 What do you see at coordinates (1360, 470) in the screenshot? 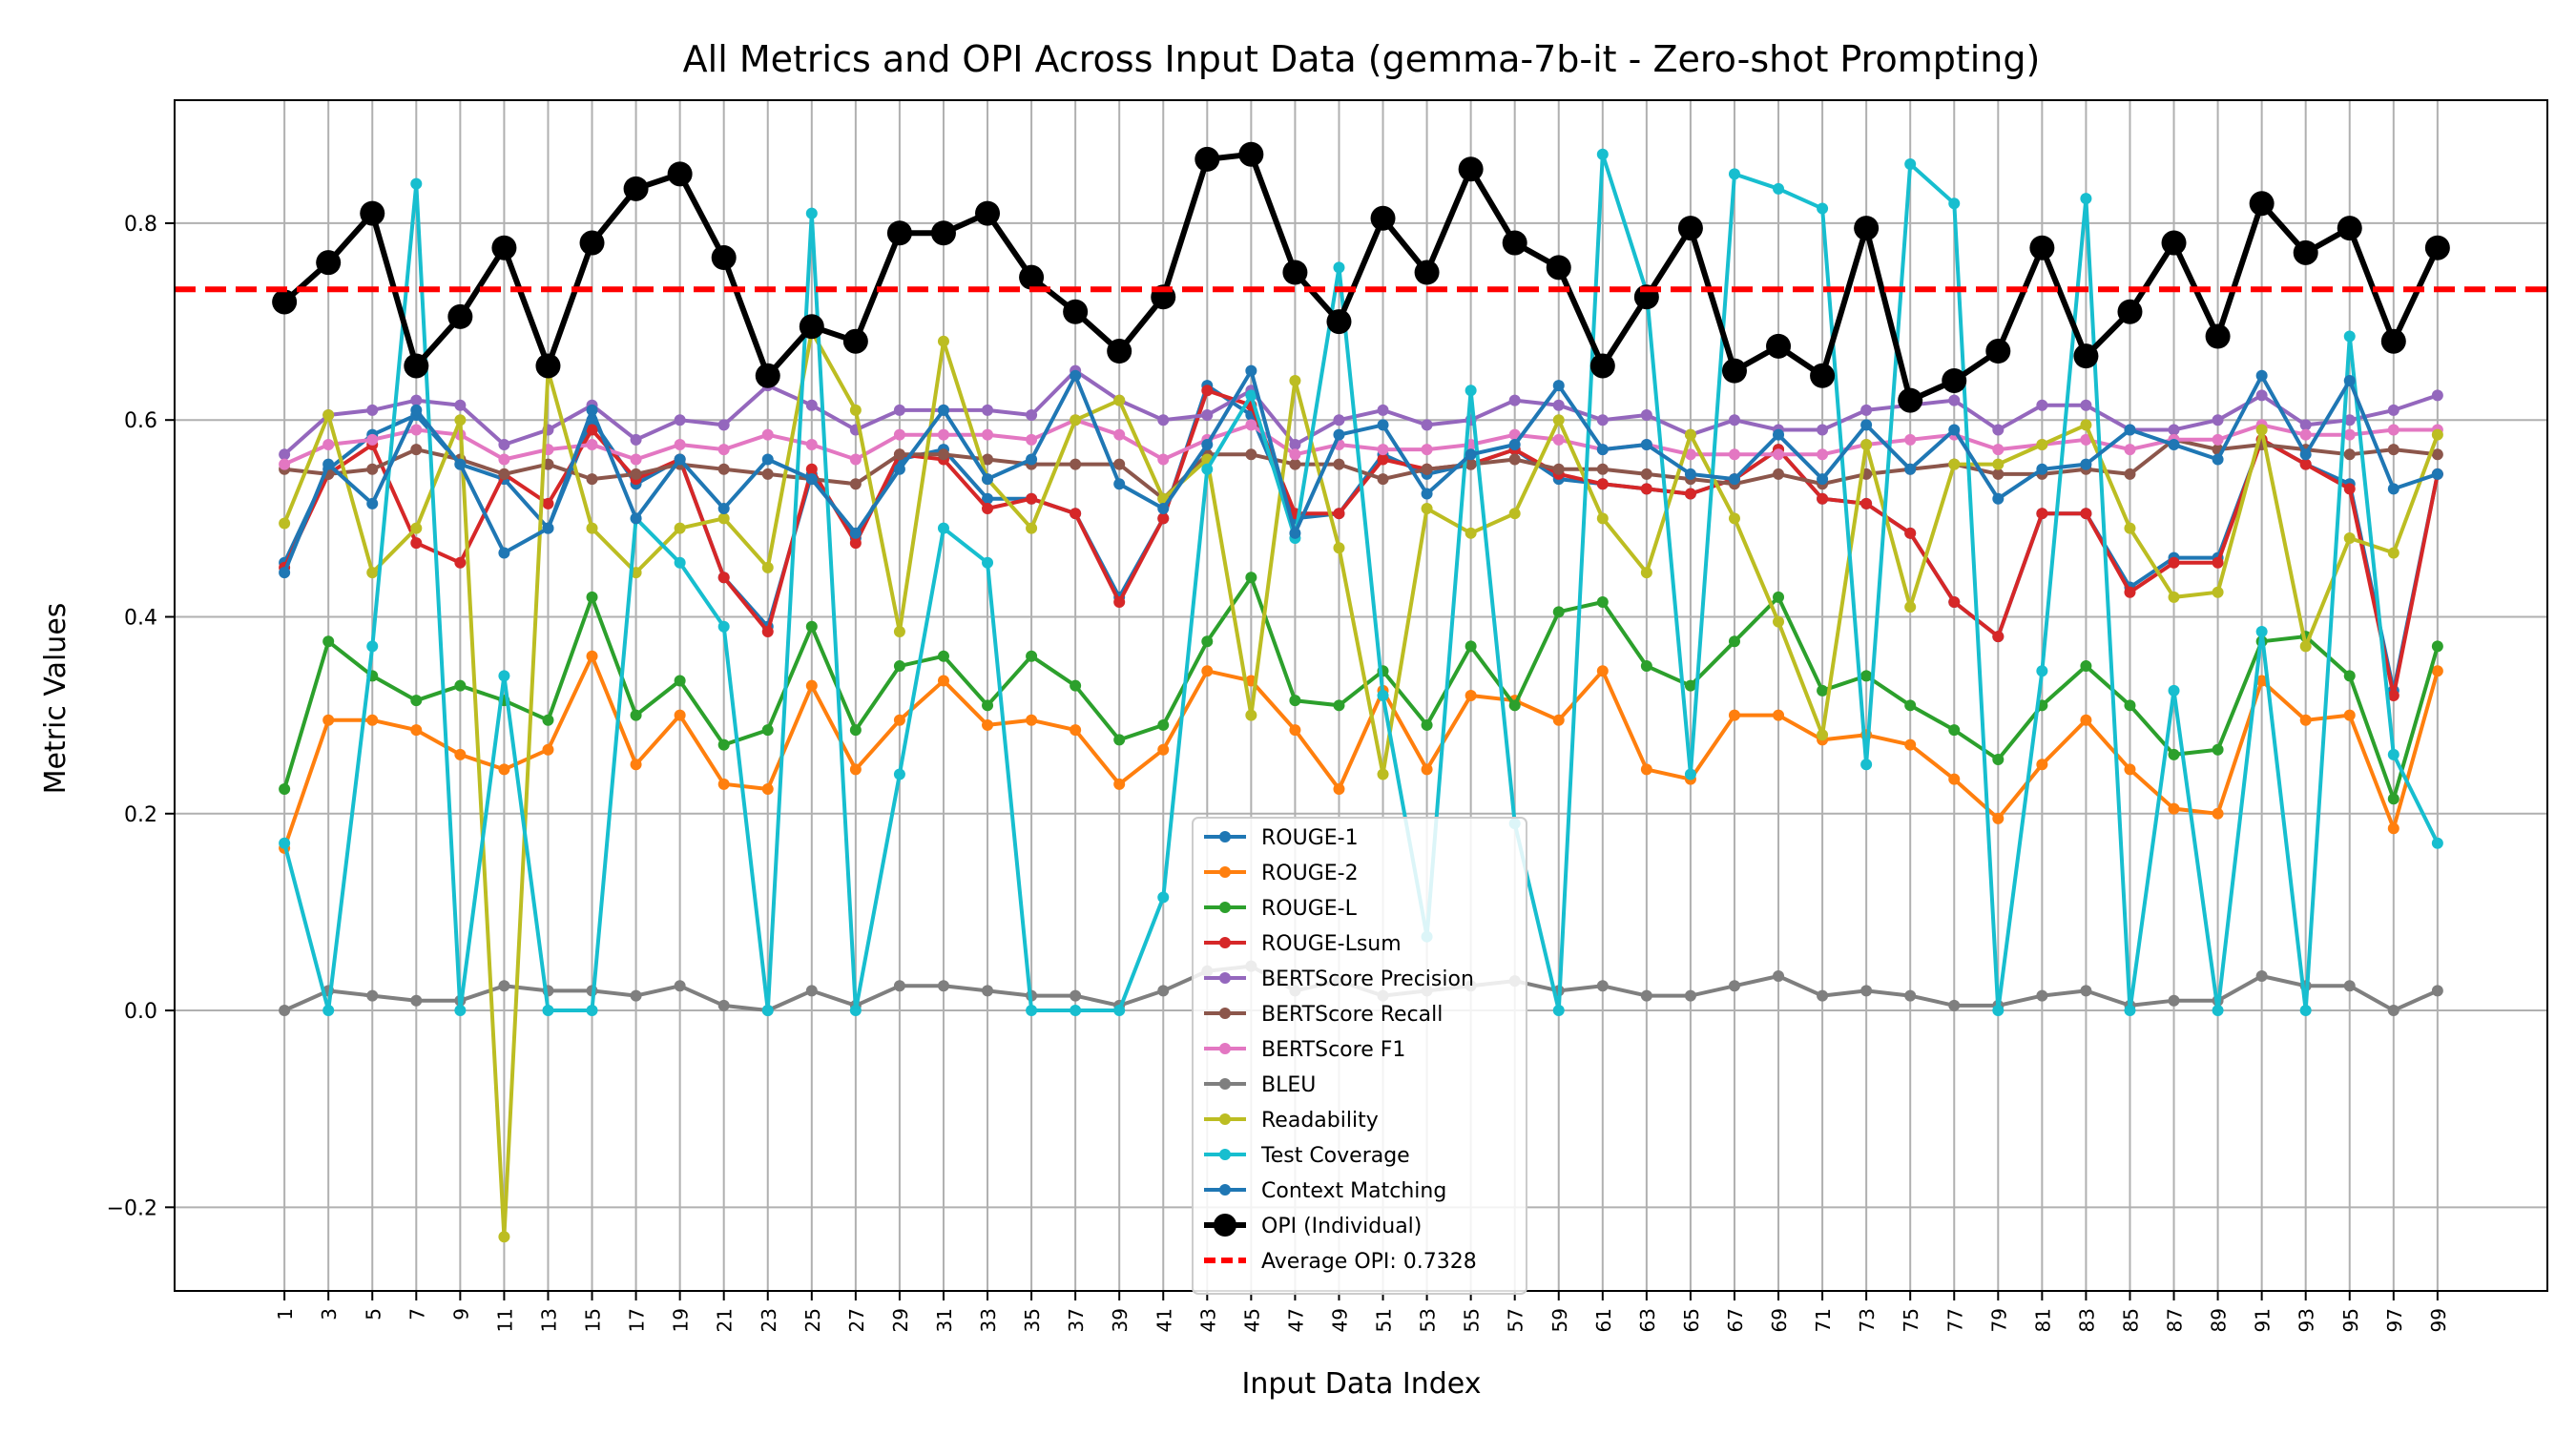
I see `series-line` at bounding box center [1360, 470].